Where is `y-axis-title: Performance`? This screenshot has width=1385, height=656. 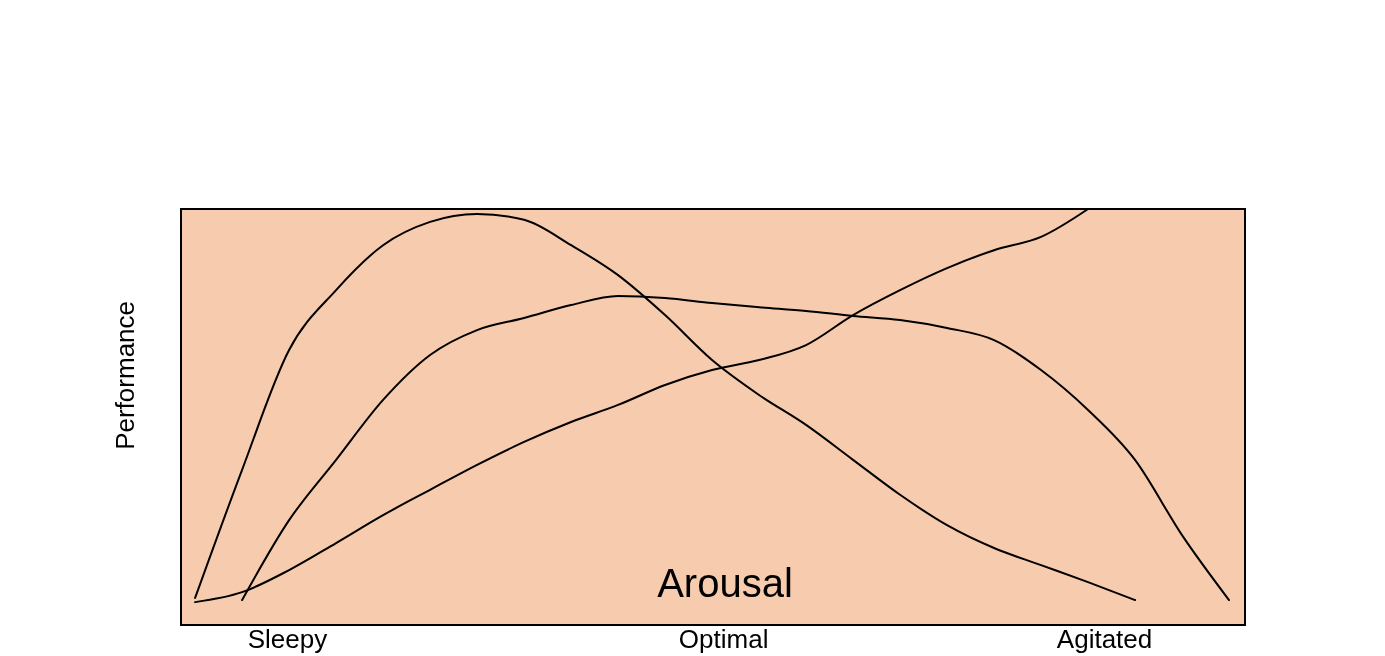 y-axis-title: Performance is located at coordinates (125, 375).